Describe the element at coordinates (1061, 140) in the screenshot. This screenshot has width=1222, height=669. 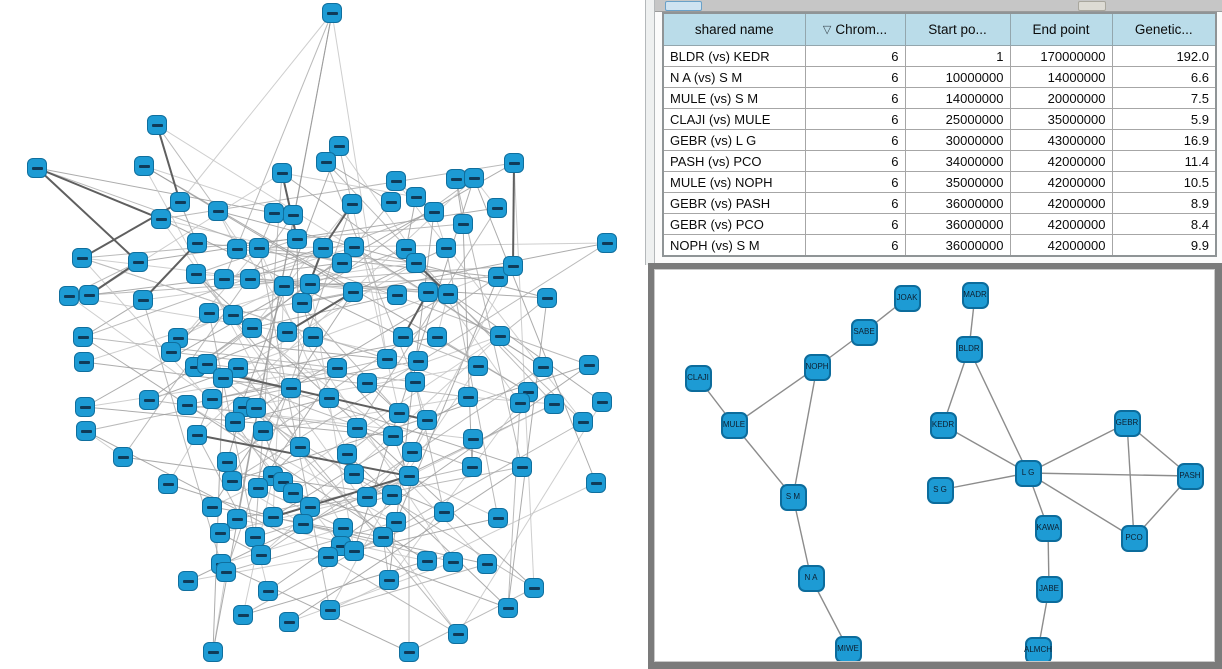
I see `table-cell: 43000000` at that location.